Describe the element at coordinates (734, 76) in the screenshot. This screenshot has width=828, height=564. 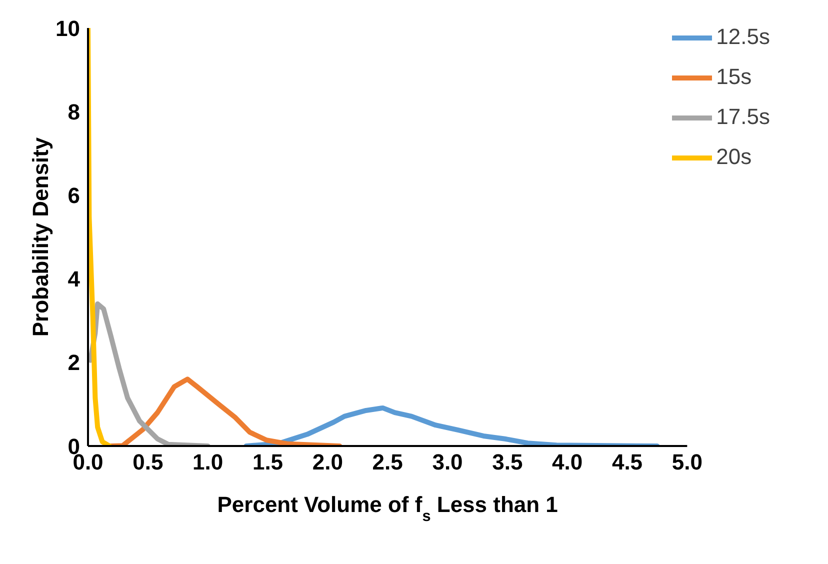
I see `legend-label: 15s` at that location.